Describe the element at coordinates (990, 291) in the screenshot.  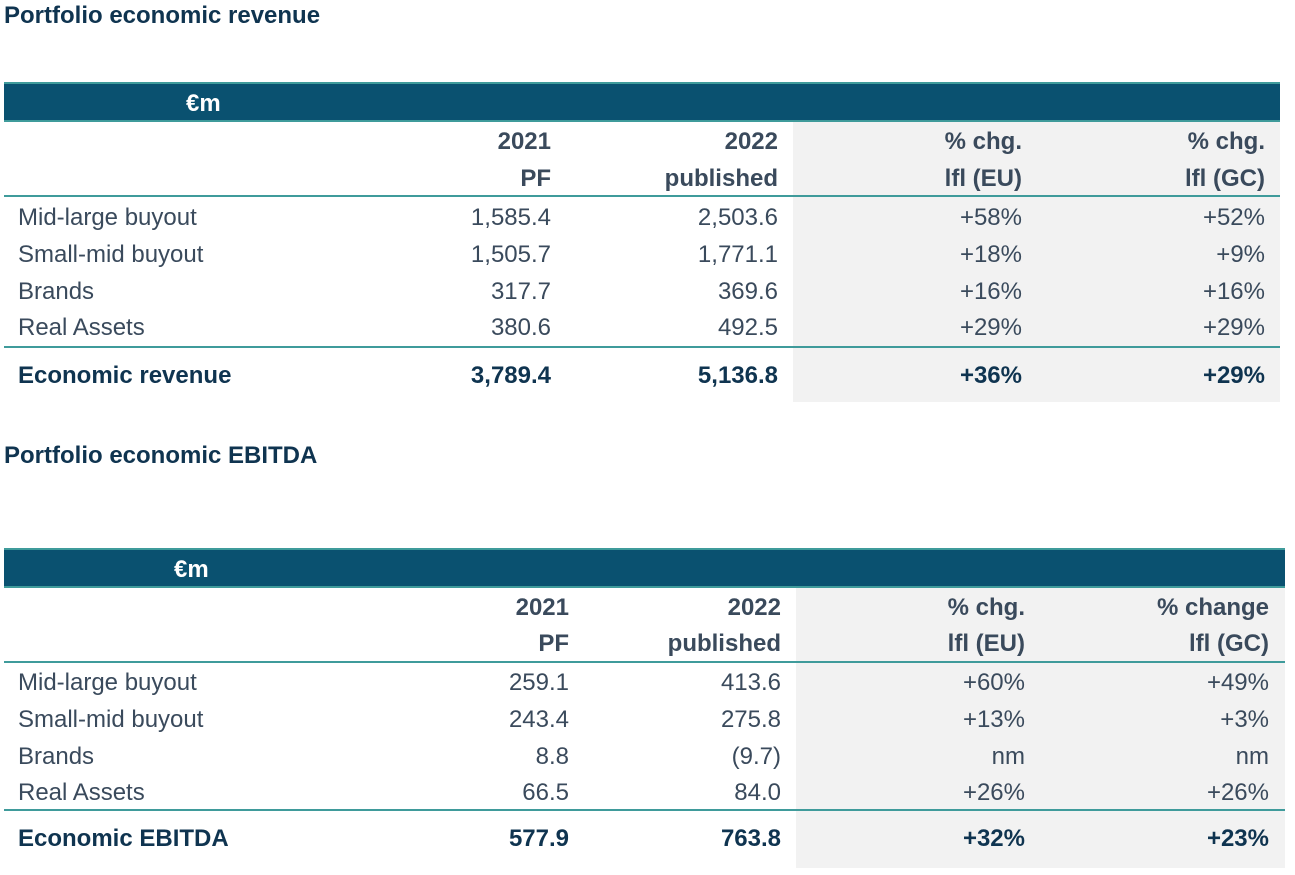
I see `revenue-row-eu: +16%` at that location.